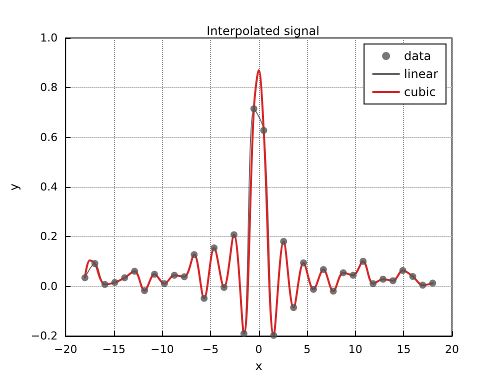 This screenshot has width=502, height=377. I want to click on y-tick-label: 0.6, so click(49, 137).